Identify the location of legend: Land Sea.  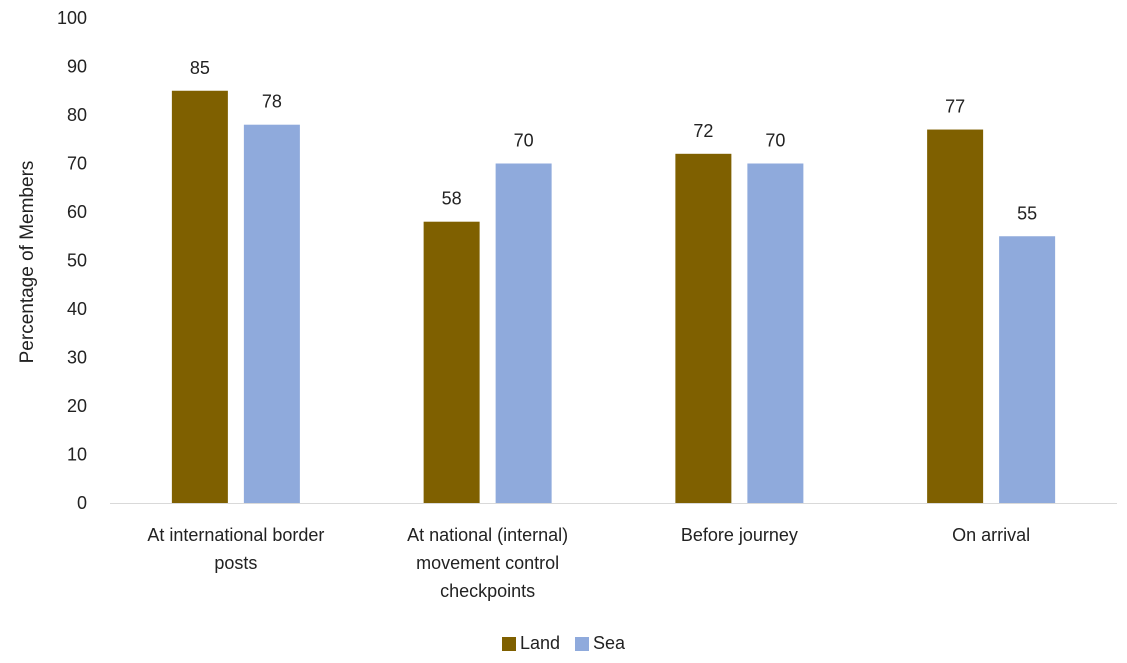
(563, 644).